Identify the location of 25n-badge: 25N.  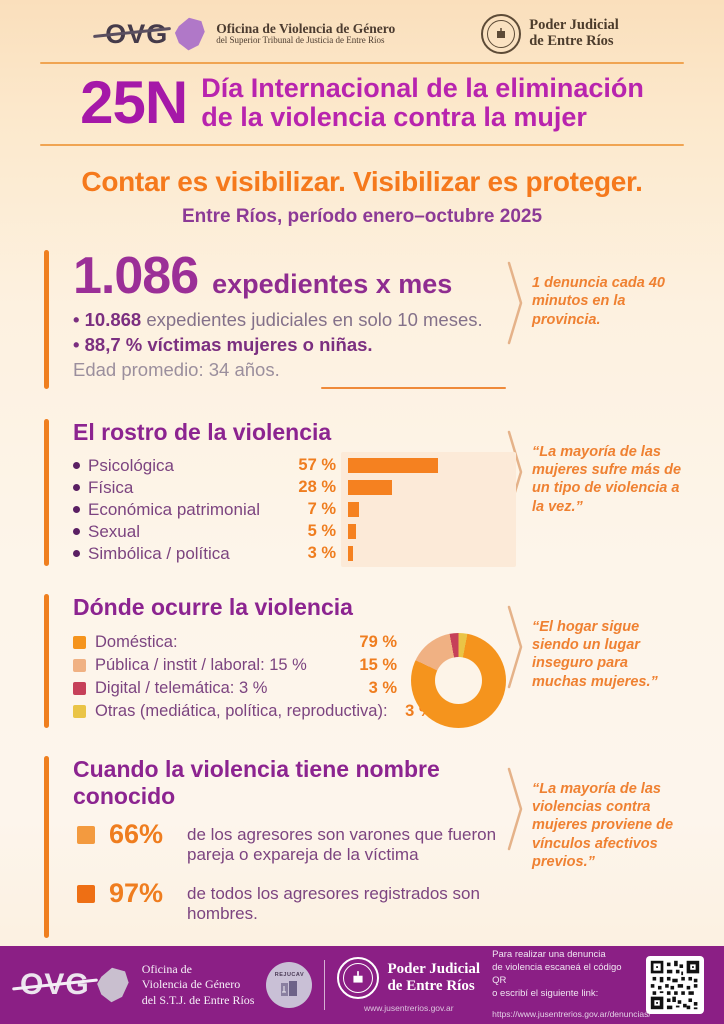
(134, 103).